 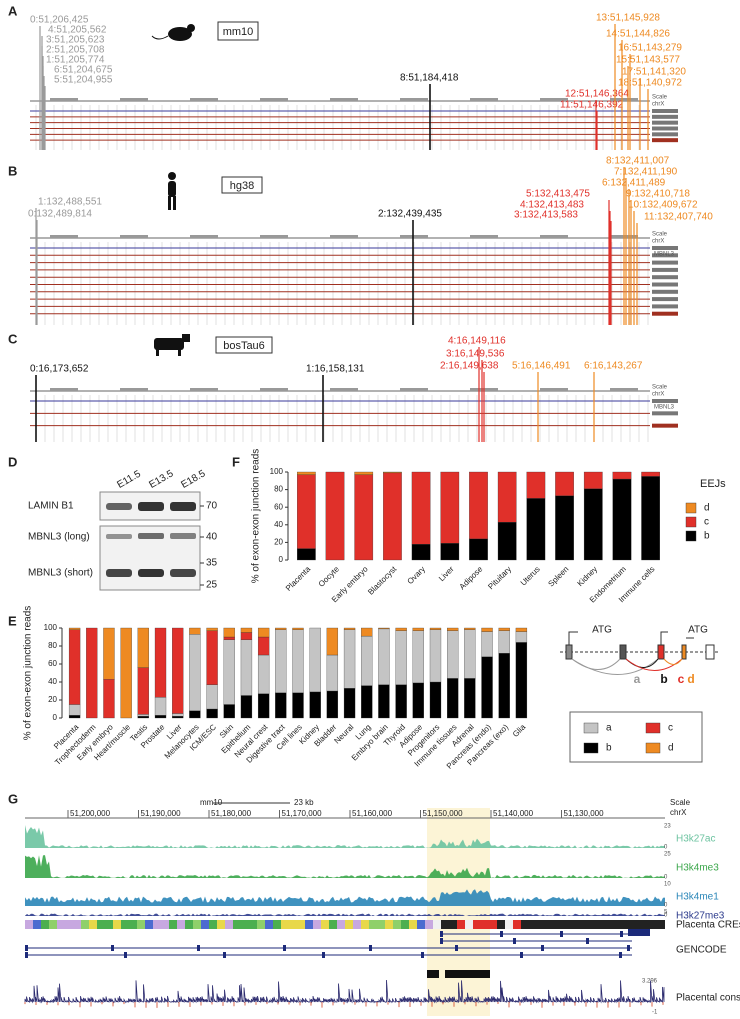 I want to click on site-label: 12:51,146,364, so click(x=597, y=94).